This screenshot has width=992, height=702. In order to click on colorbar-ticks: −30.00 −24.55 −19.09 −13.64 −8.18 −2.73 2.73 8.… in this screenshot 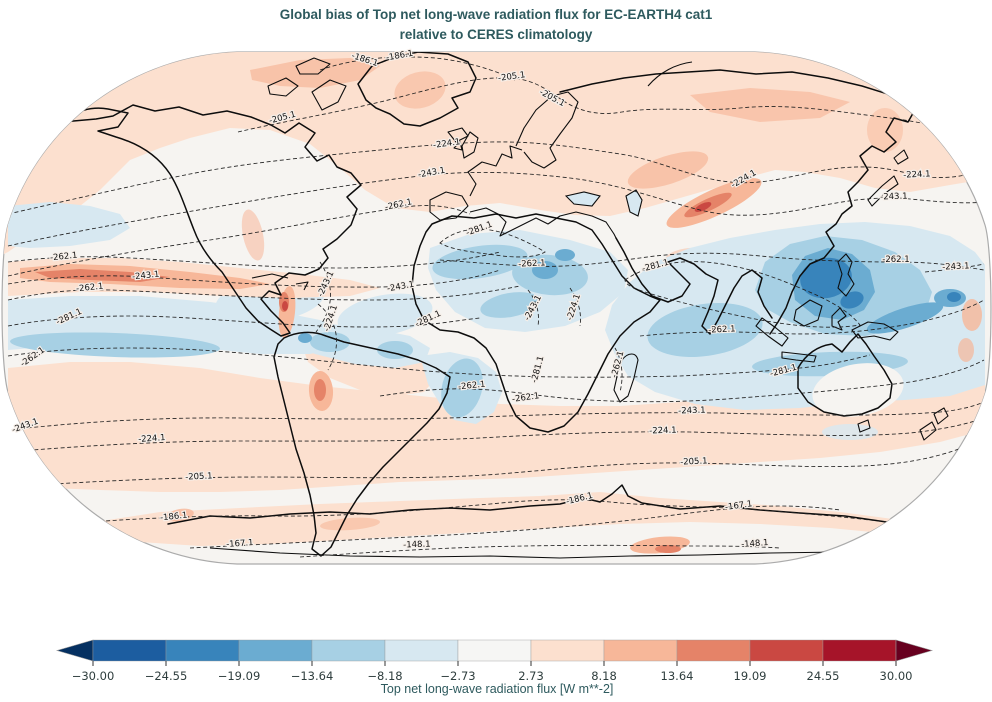, I will do `click(492, 672)`.